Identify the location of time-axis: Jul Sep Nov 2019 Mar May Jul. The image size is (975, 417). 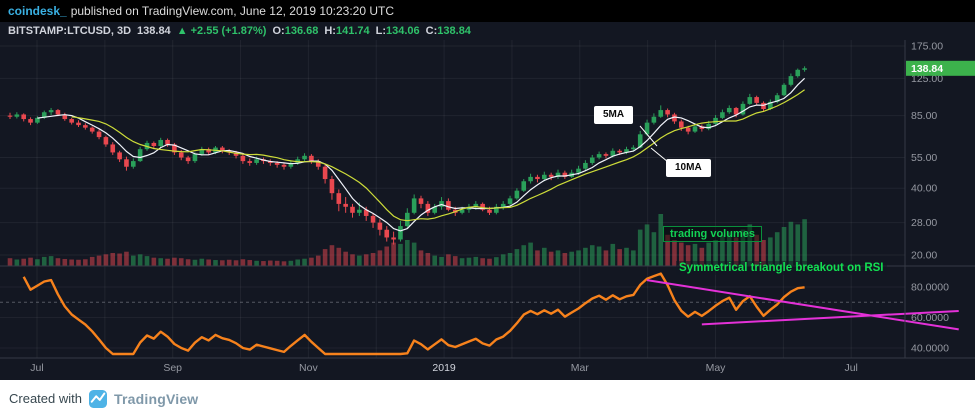
(444, 368).